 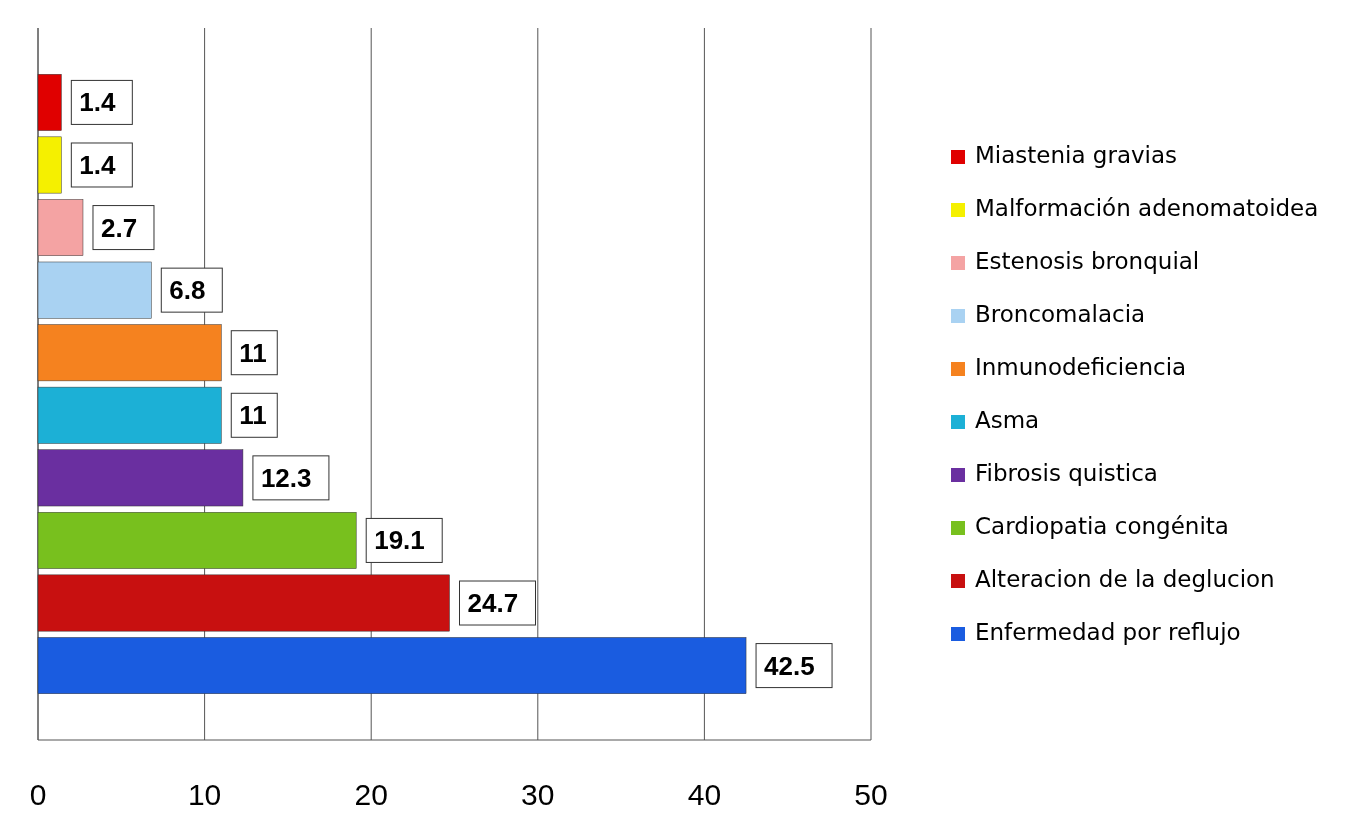 I want to click on legend-label: Asma, so click(x=1007, y=420).